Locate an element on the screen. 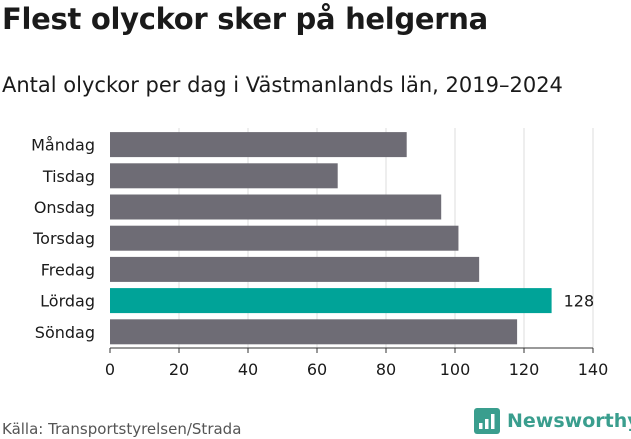 The height and width of the screenshot is (439, 631). bar-chart-logo-icon is located at coordinates (487, 421).